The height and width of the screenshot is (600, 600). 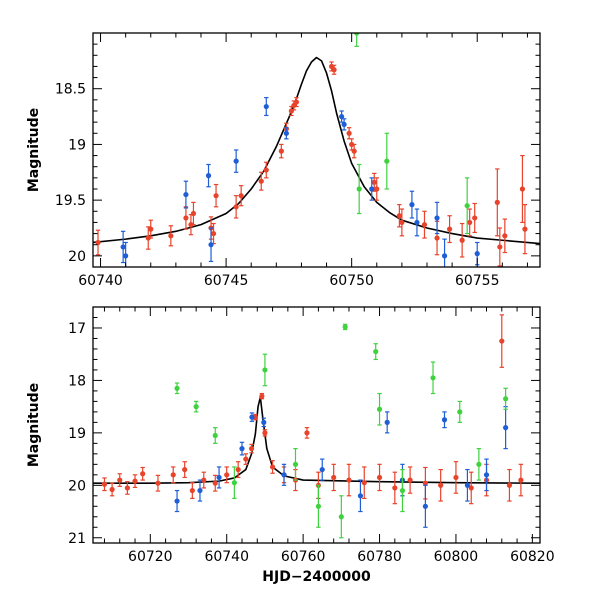 What do you see at coordinates (316, 440) in the screenshot?
I see `bottom-model-curve` at bounding box center [316, 440].